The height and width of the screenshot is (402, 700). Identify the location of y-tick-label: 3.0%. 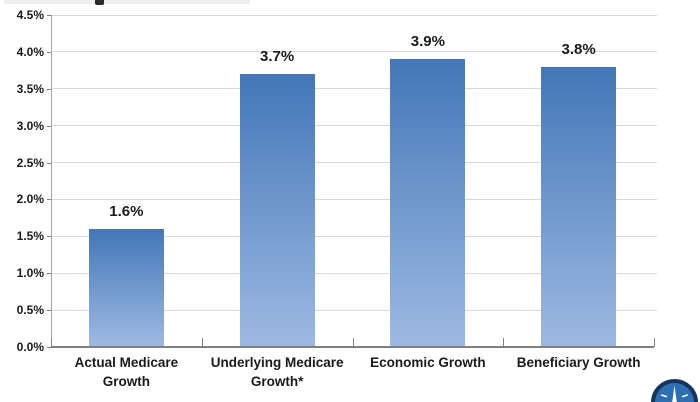
(24, 126).